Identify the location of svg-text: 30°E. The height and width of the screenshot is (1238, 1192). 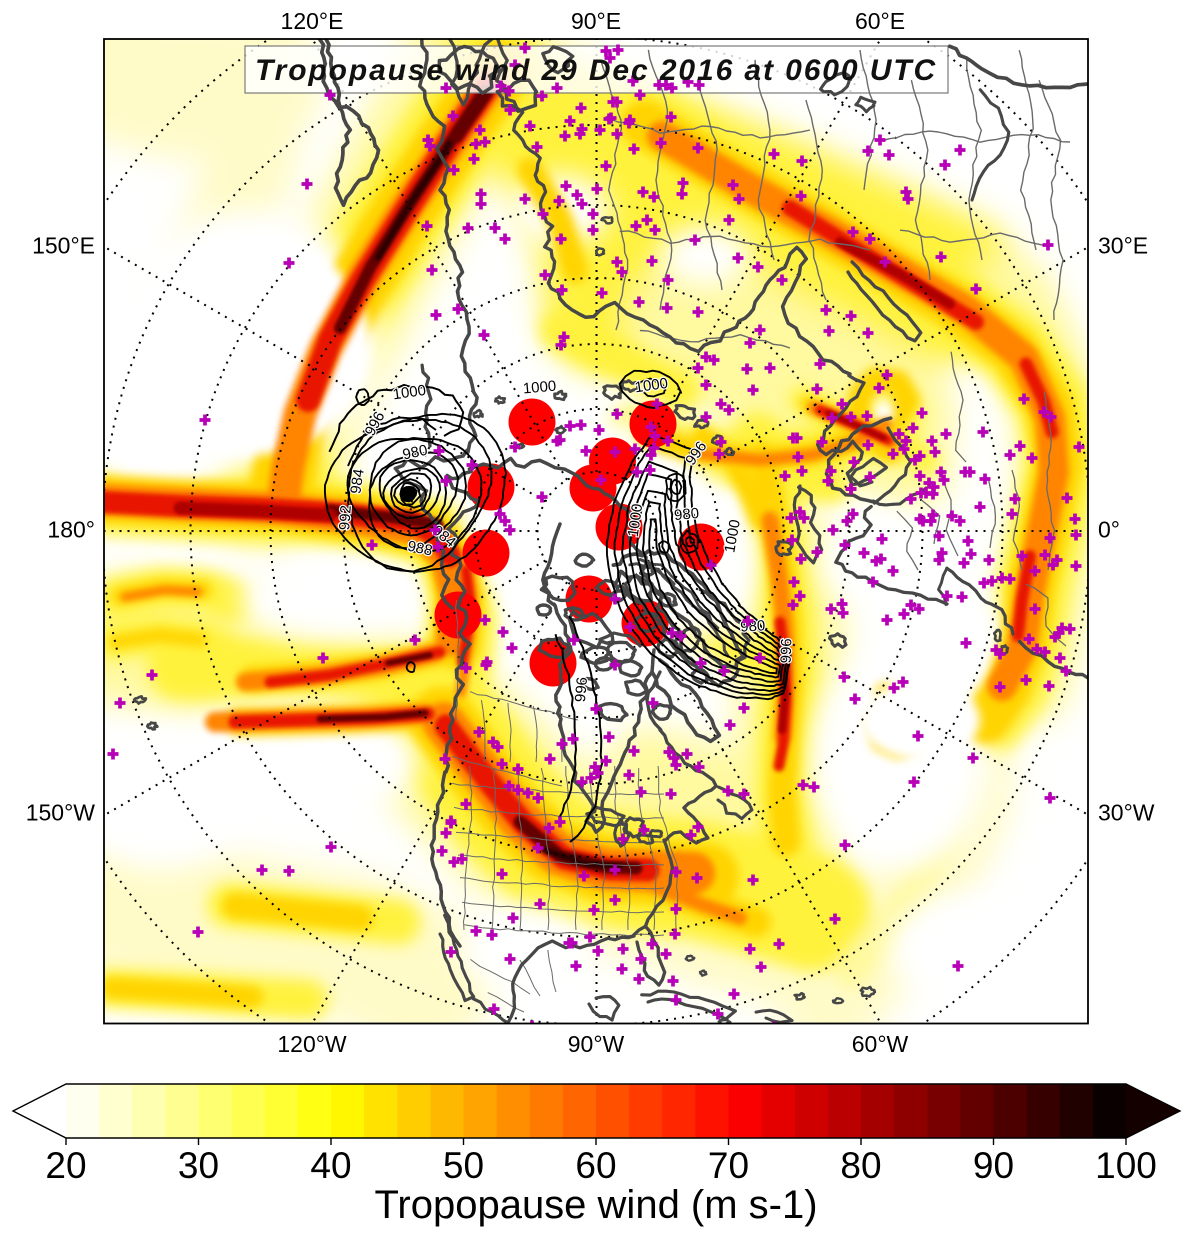
(1123, 246).